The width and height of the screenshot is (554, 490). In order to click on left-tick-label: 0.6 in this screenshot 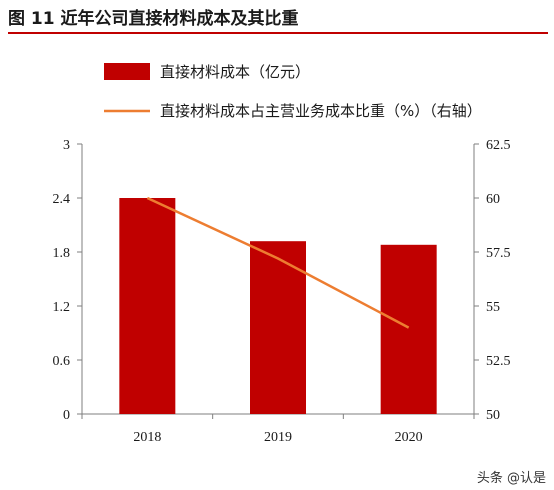, I will do `click(62, 361)`.